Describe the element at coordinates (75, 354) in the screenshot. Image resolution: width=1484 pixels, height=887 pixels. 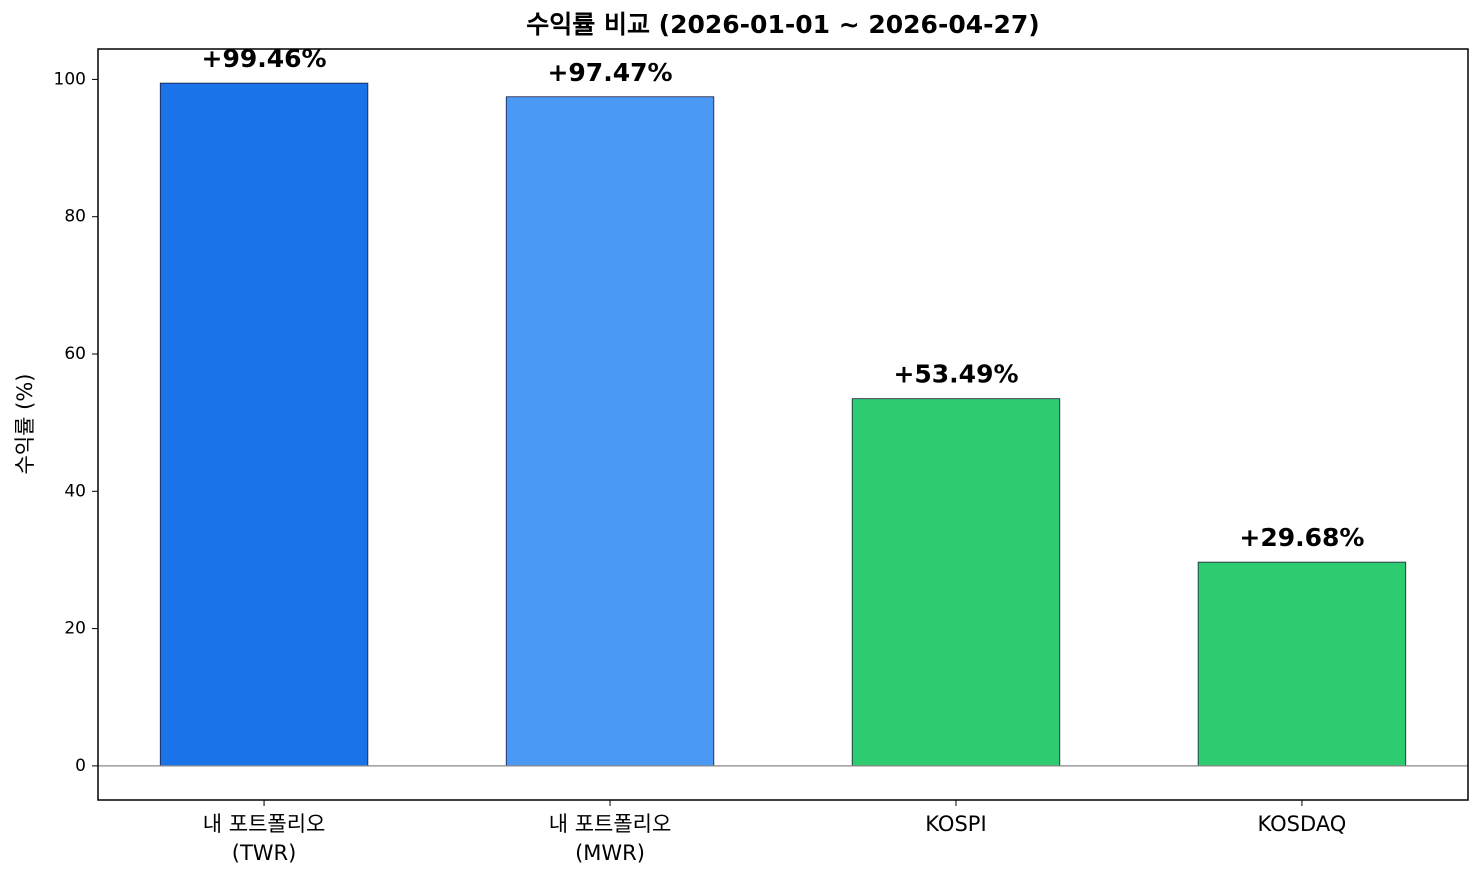
I see `y-tick-label: 60` at that location.